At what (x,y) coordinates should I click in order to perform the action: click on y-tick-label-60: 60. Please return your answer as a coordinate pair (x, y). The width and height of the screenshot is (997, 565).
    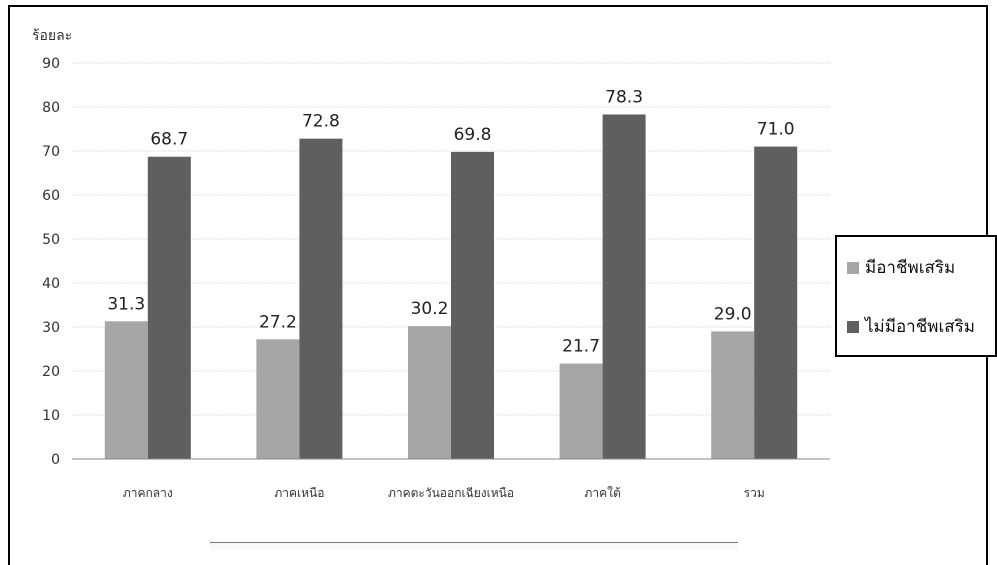
    Looking at the image, I should click on (51, 196).